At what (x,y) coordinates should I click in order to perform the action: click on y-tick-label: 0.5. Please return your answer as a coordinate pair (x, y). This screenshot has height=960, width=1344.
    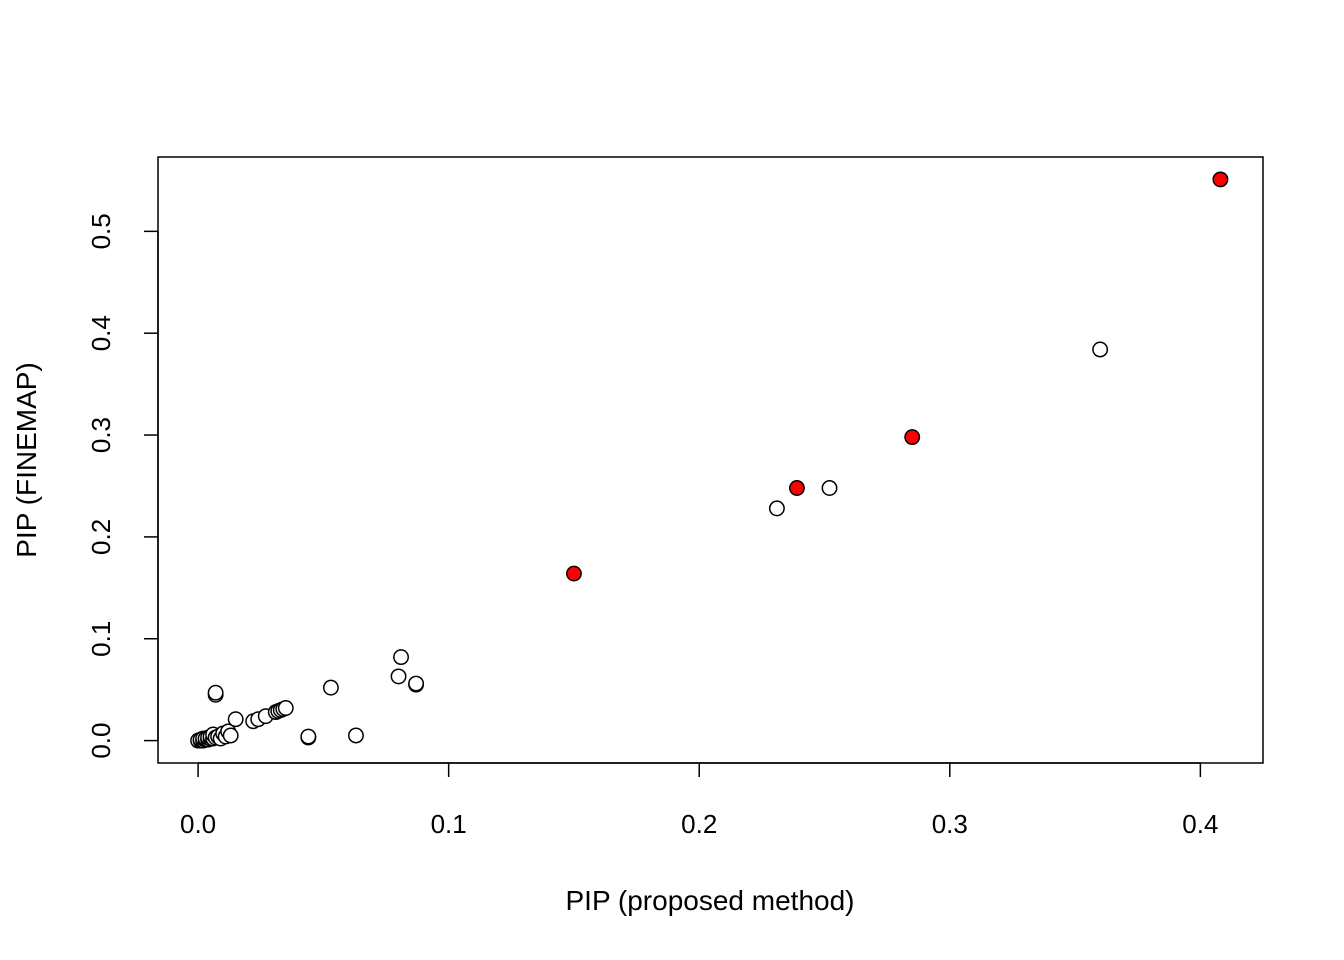
    Looking at the image, I should click on (101, 231).